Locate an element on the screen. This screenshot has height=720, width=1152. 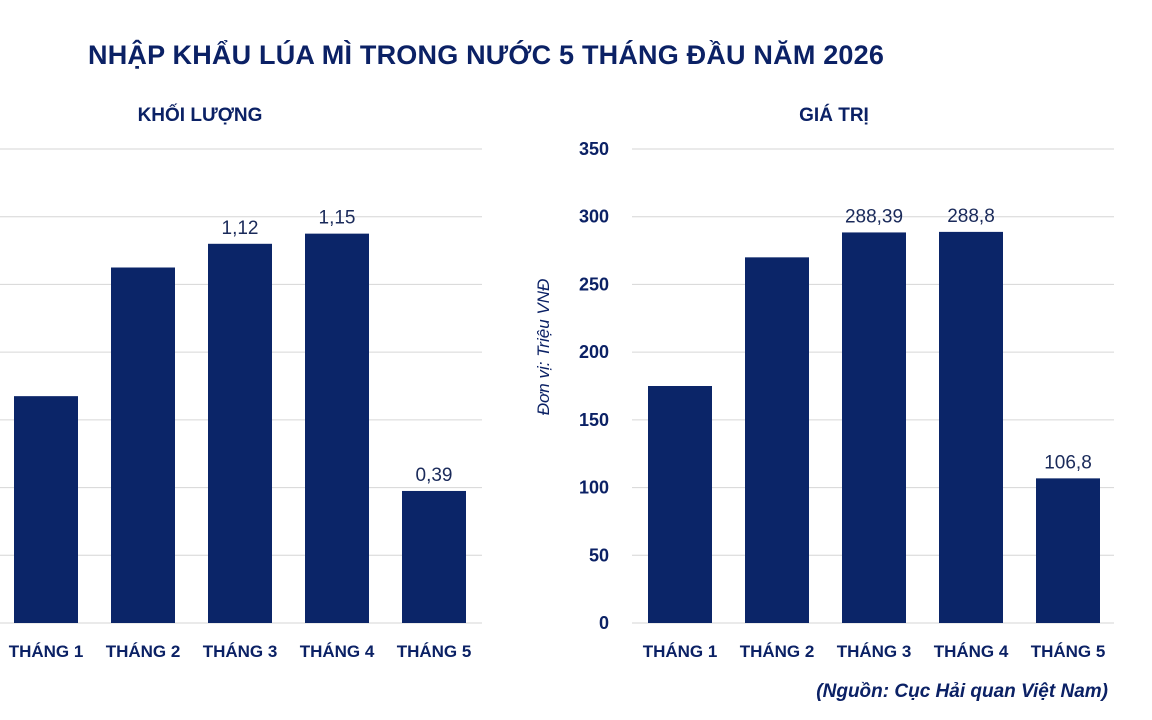
value-category-label: THÁNG 5 is located at coordinates (1068, 651).